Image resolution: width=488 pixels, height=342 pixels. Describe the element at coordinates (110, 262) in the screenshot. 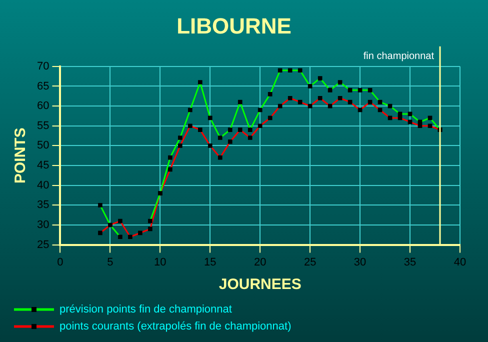

I see `x-tick-label: 5` at that location.